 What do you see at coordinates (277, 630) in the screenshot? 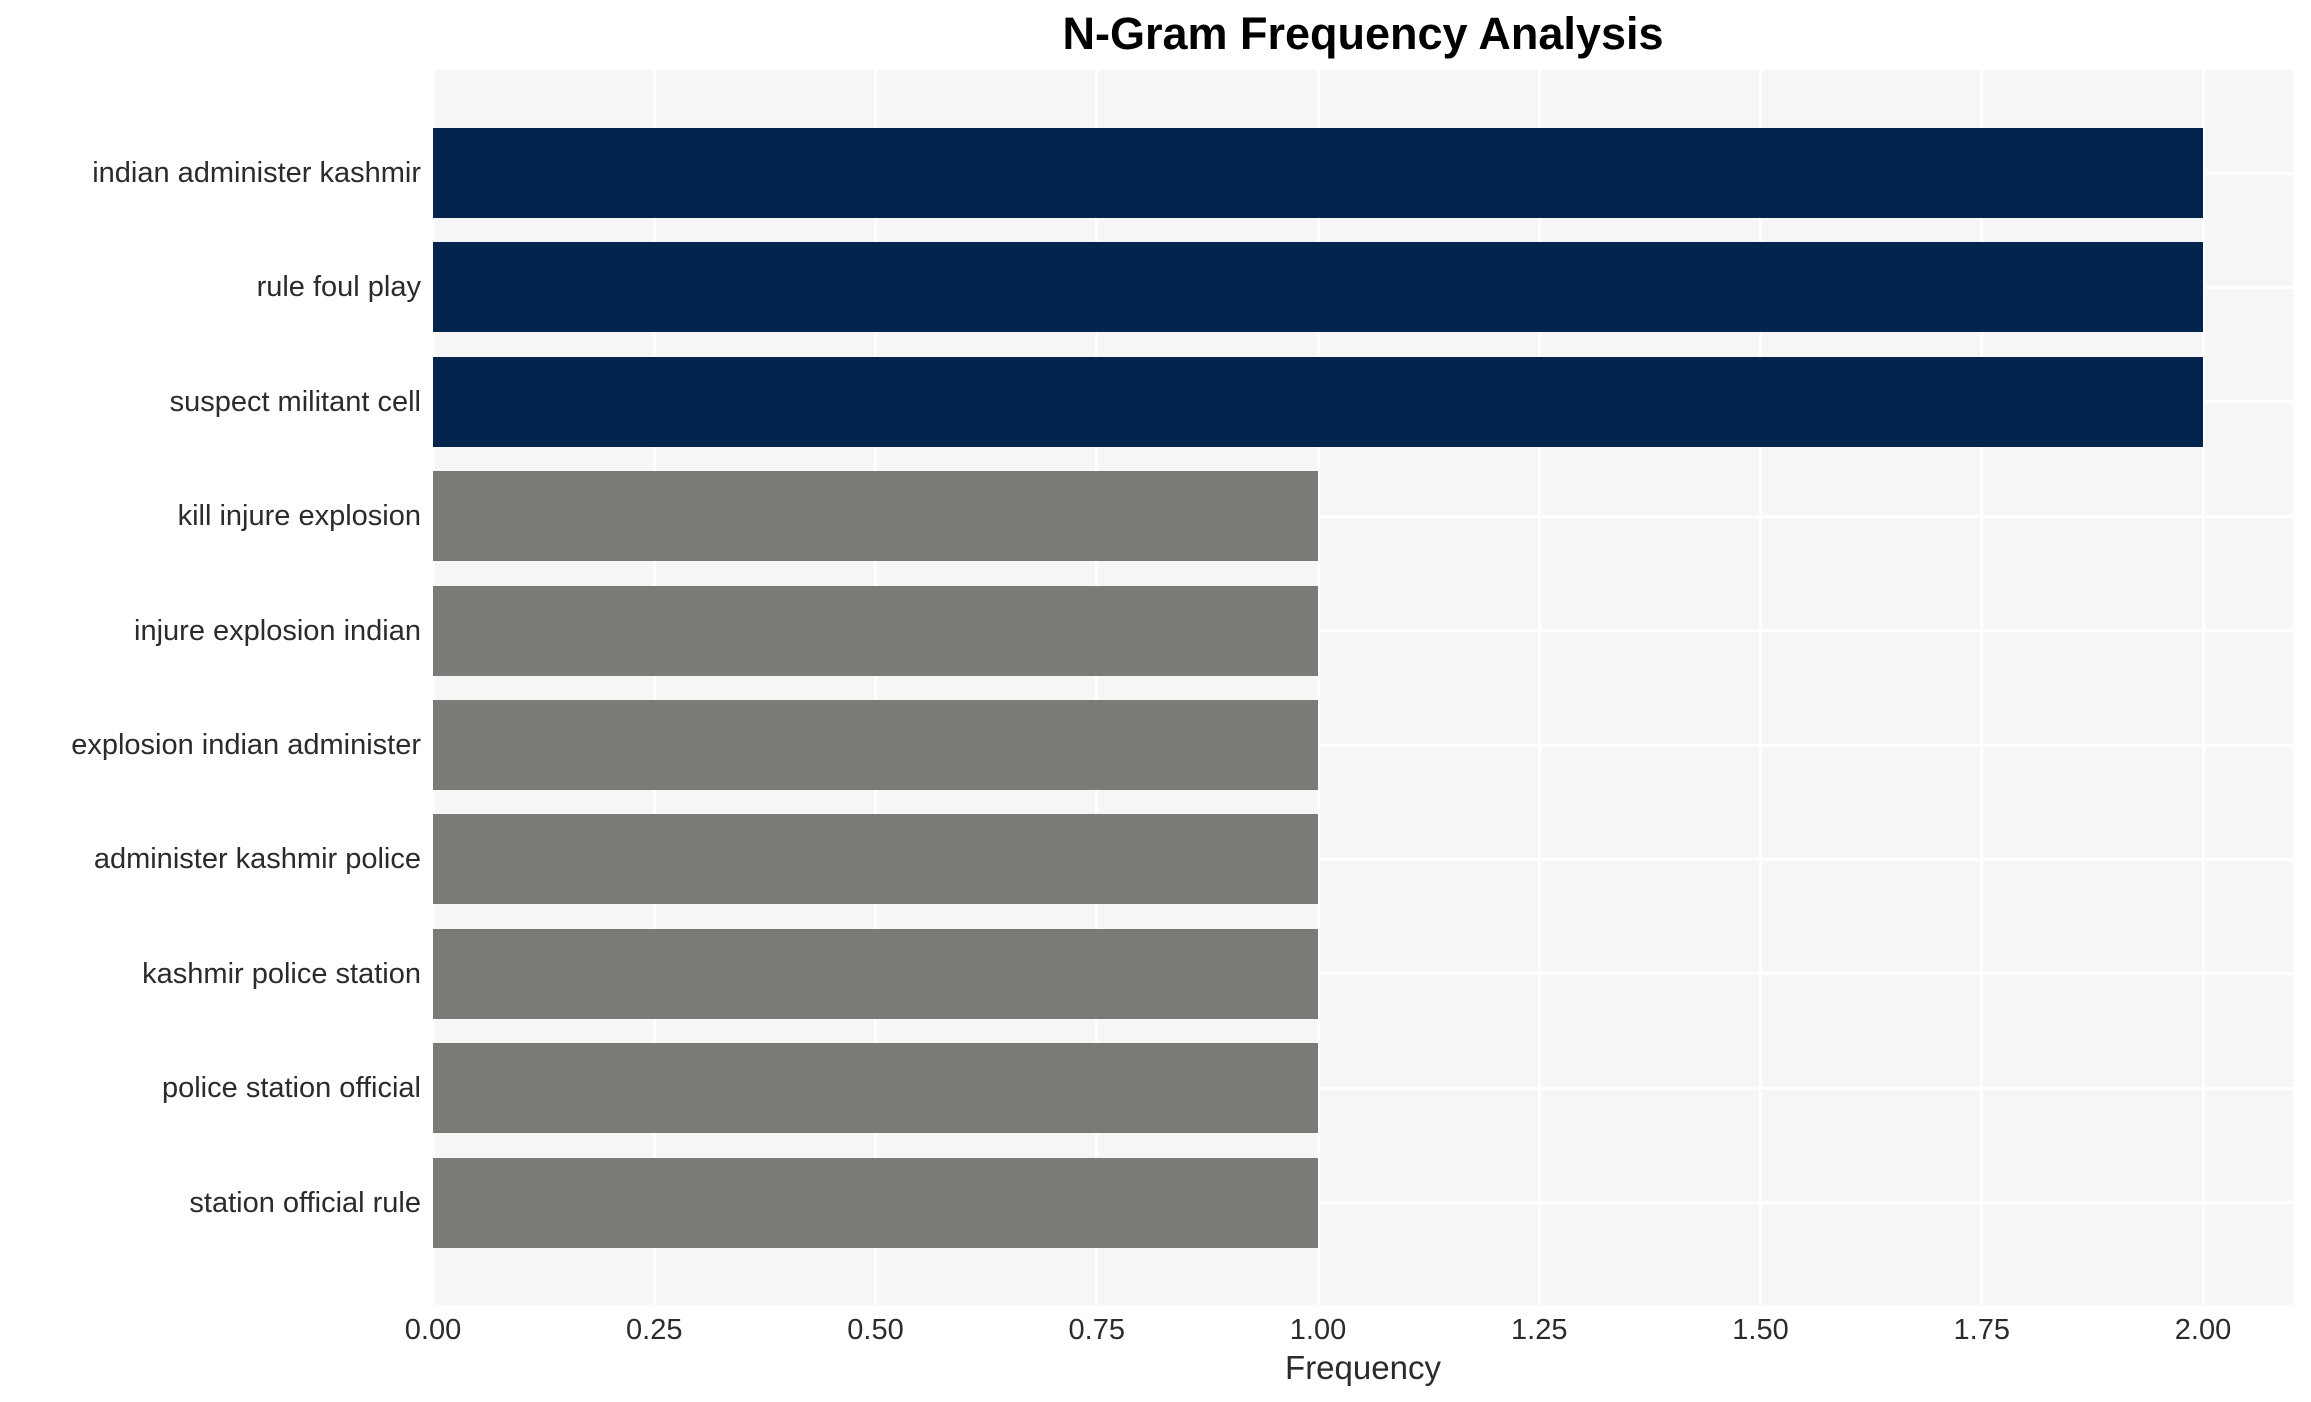
I see `y-tick-label: injure explosion indian` at bounding box center [277, 630].